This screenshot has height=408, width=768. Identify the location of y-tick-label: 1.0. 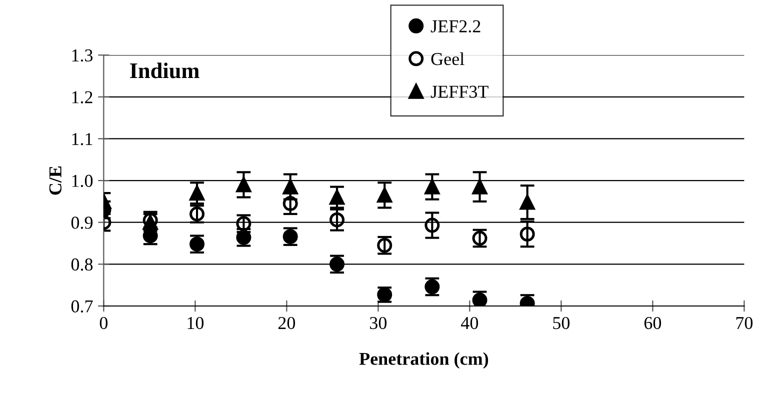
(82, 181).